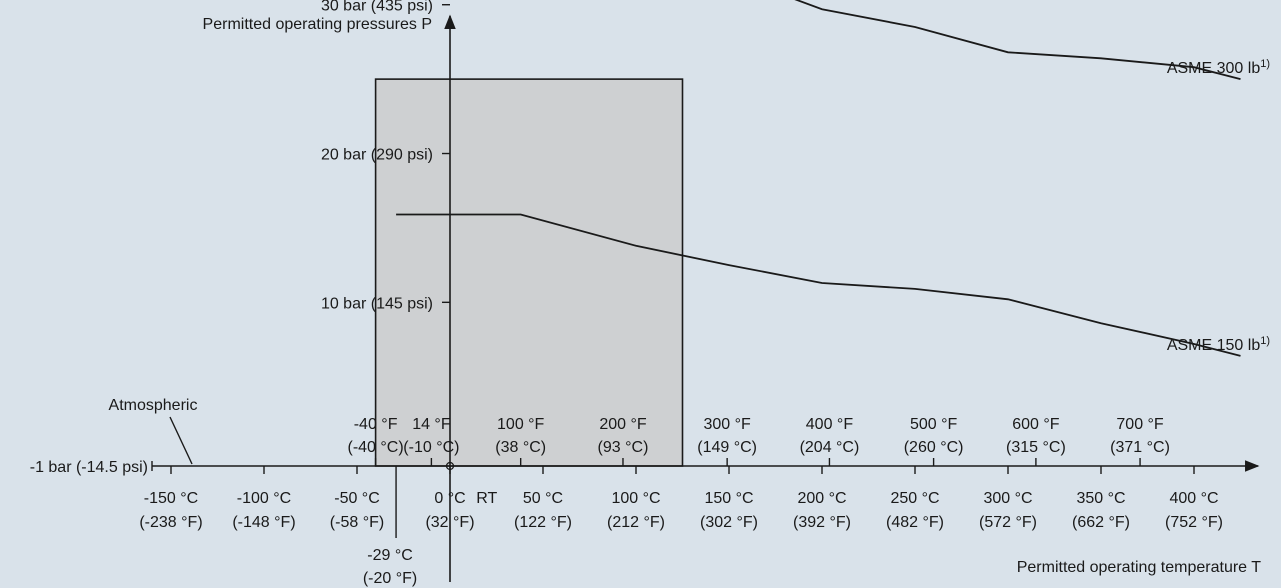  I want to click on atmospheric-label: Atmospheric, so click(153, 405).